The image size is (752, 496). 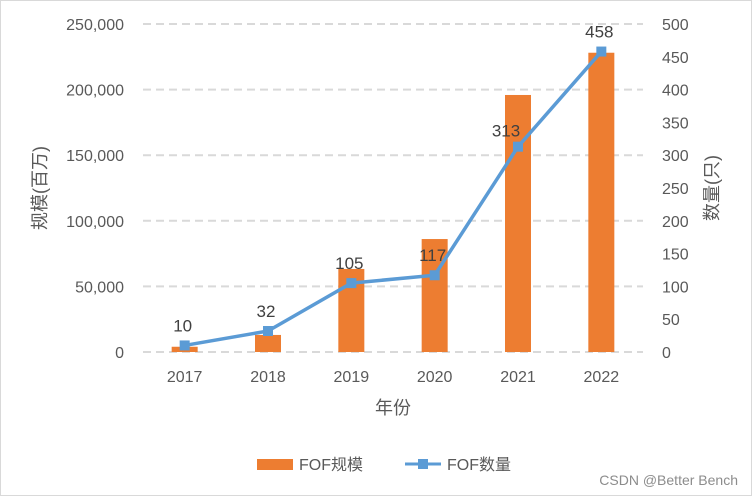 I want to click on legend-label-bar: FOF规模, so click(x=331, y=465).